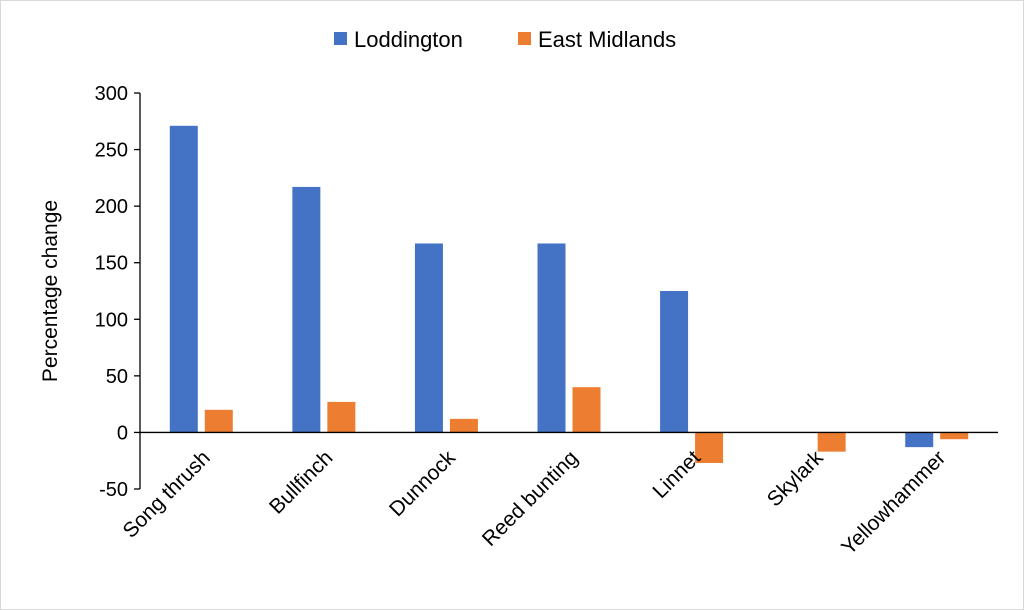 Image resolution: width=1024 pixels, height=610 pixels. Describe the element at coordinates (306, 309) in the screenshot. I see `bar-loddington-bullfinch` at that location.